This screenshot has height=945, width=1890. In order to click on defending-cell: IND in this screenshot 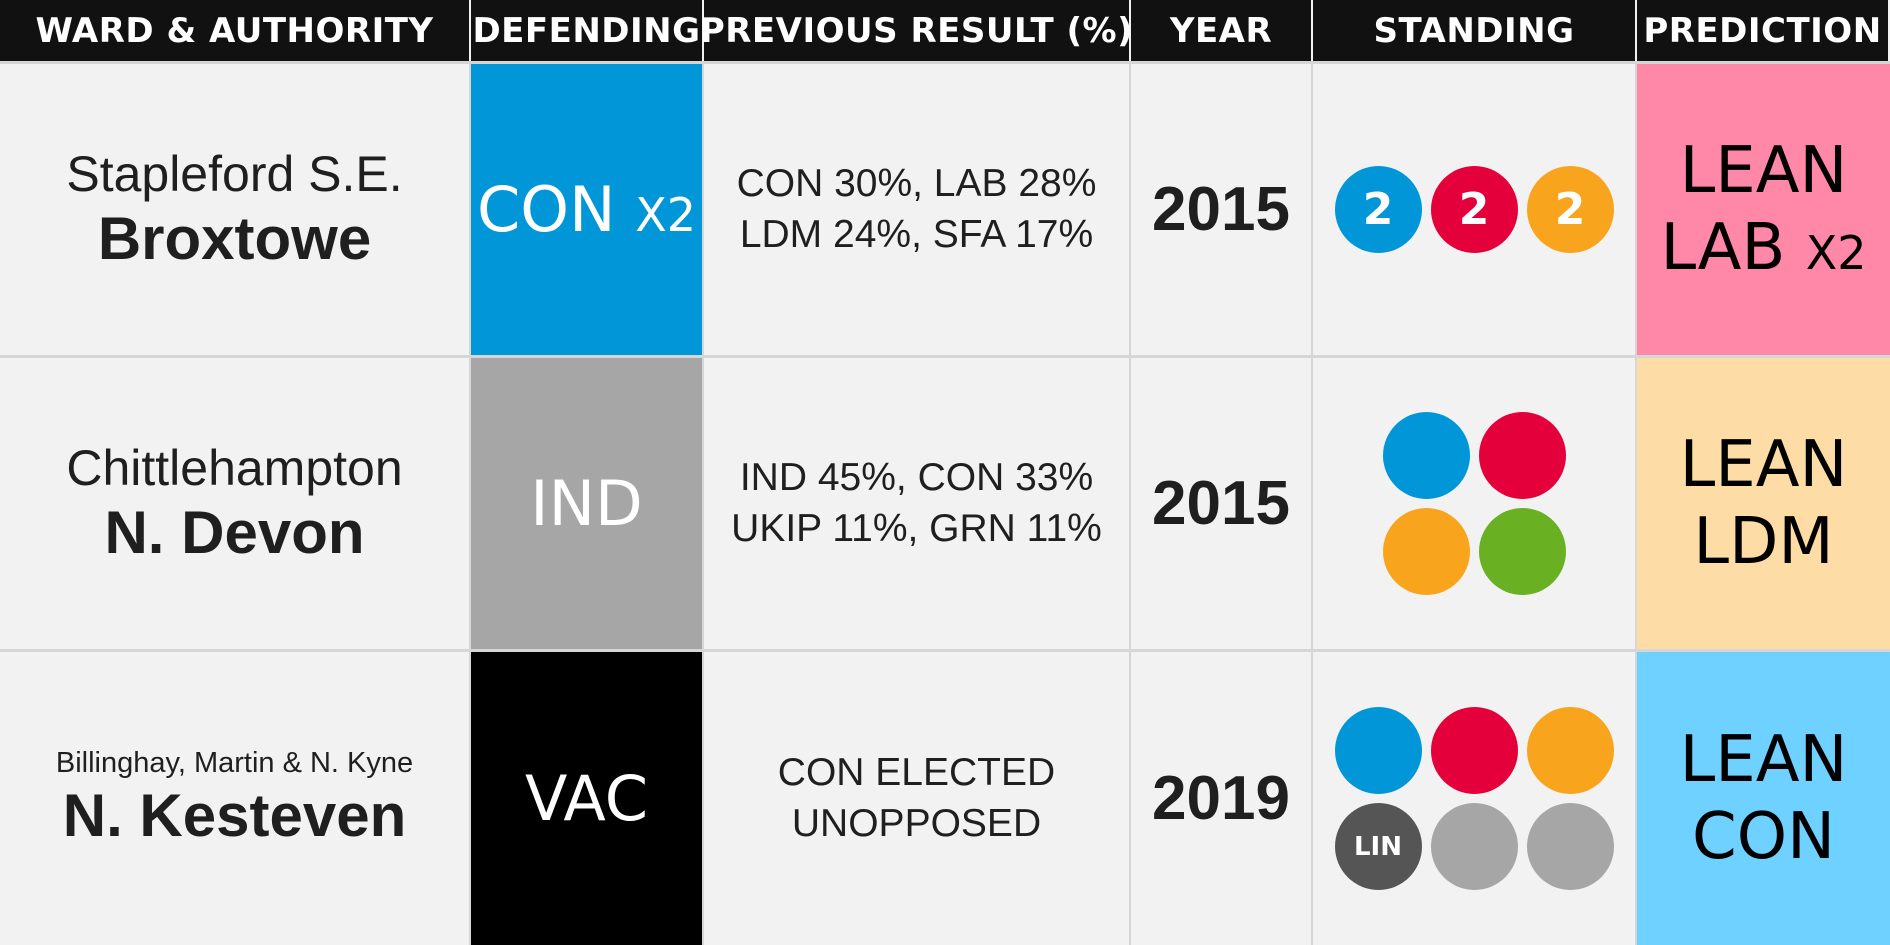, I will do `click(587, 502)`.